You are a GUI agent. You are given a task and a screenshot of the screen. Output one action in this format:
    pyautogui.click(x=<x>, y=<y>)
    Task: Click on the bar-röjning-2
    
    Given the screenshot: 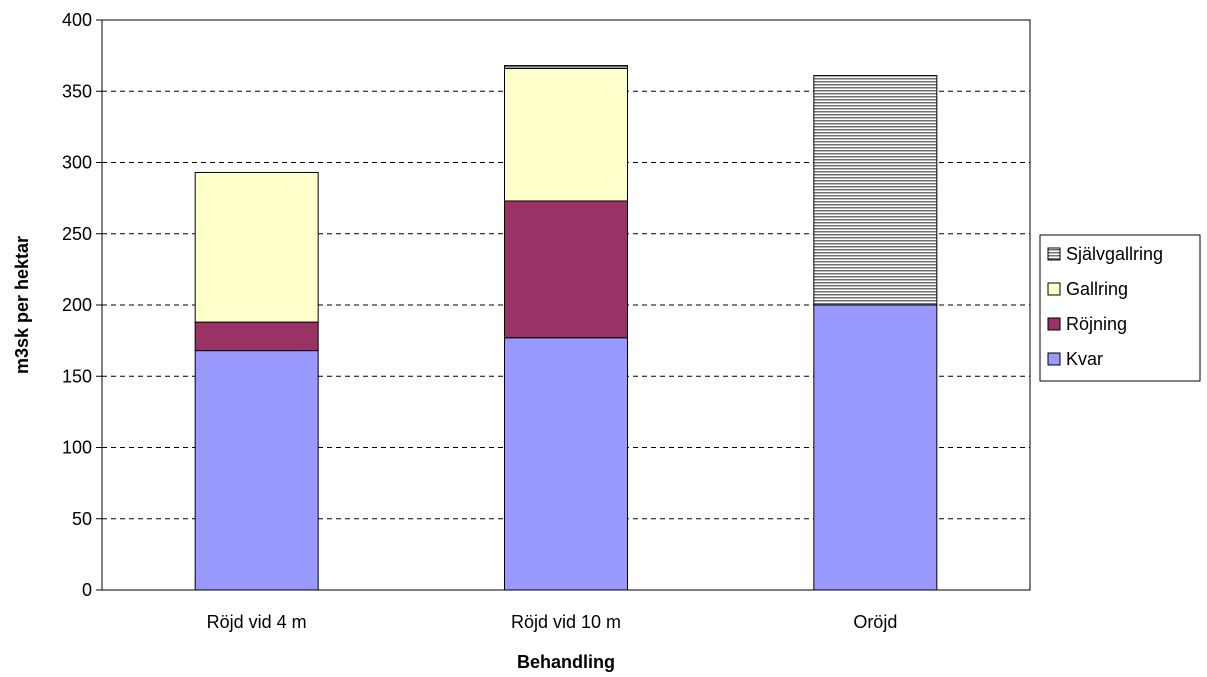 What is the action you would take?
    pyautogui.click(x=566, y=269)
    